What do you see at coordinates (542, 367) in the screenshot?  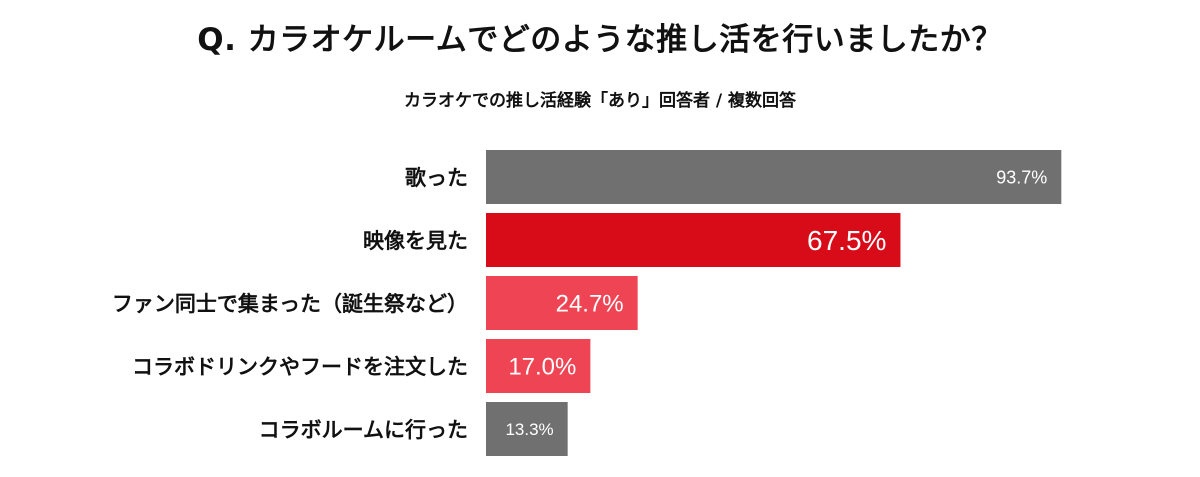 I see `value-label-3: 17.0%` at bounding box center [542, 367].